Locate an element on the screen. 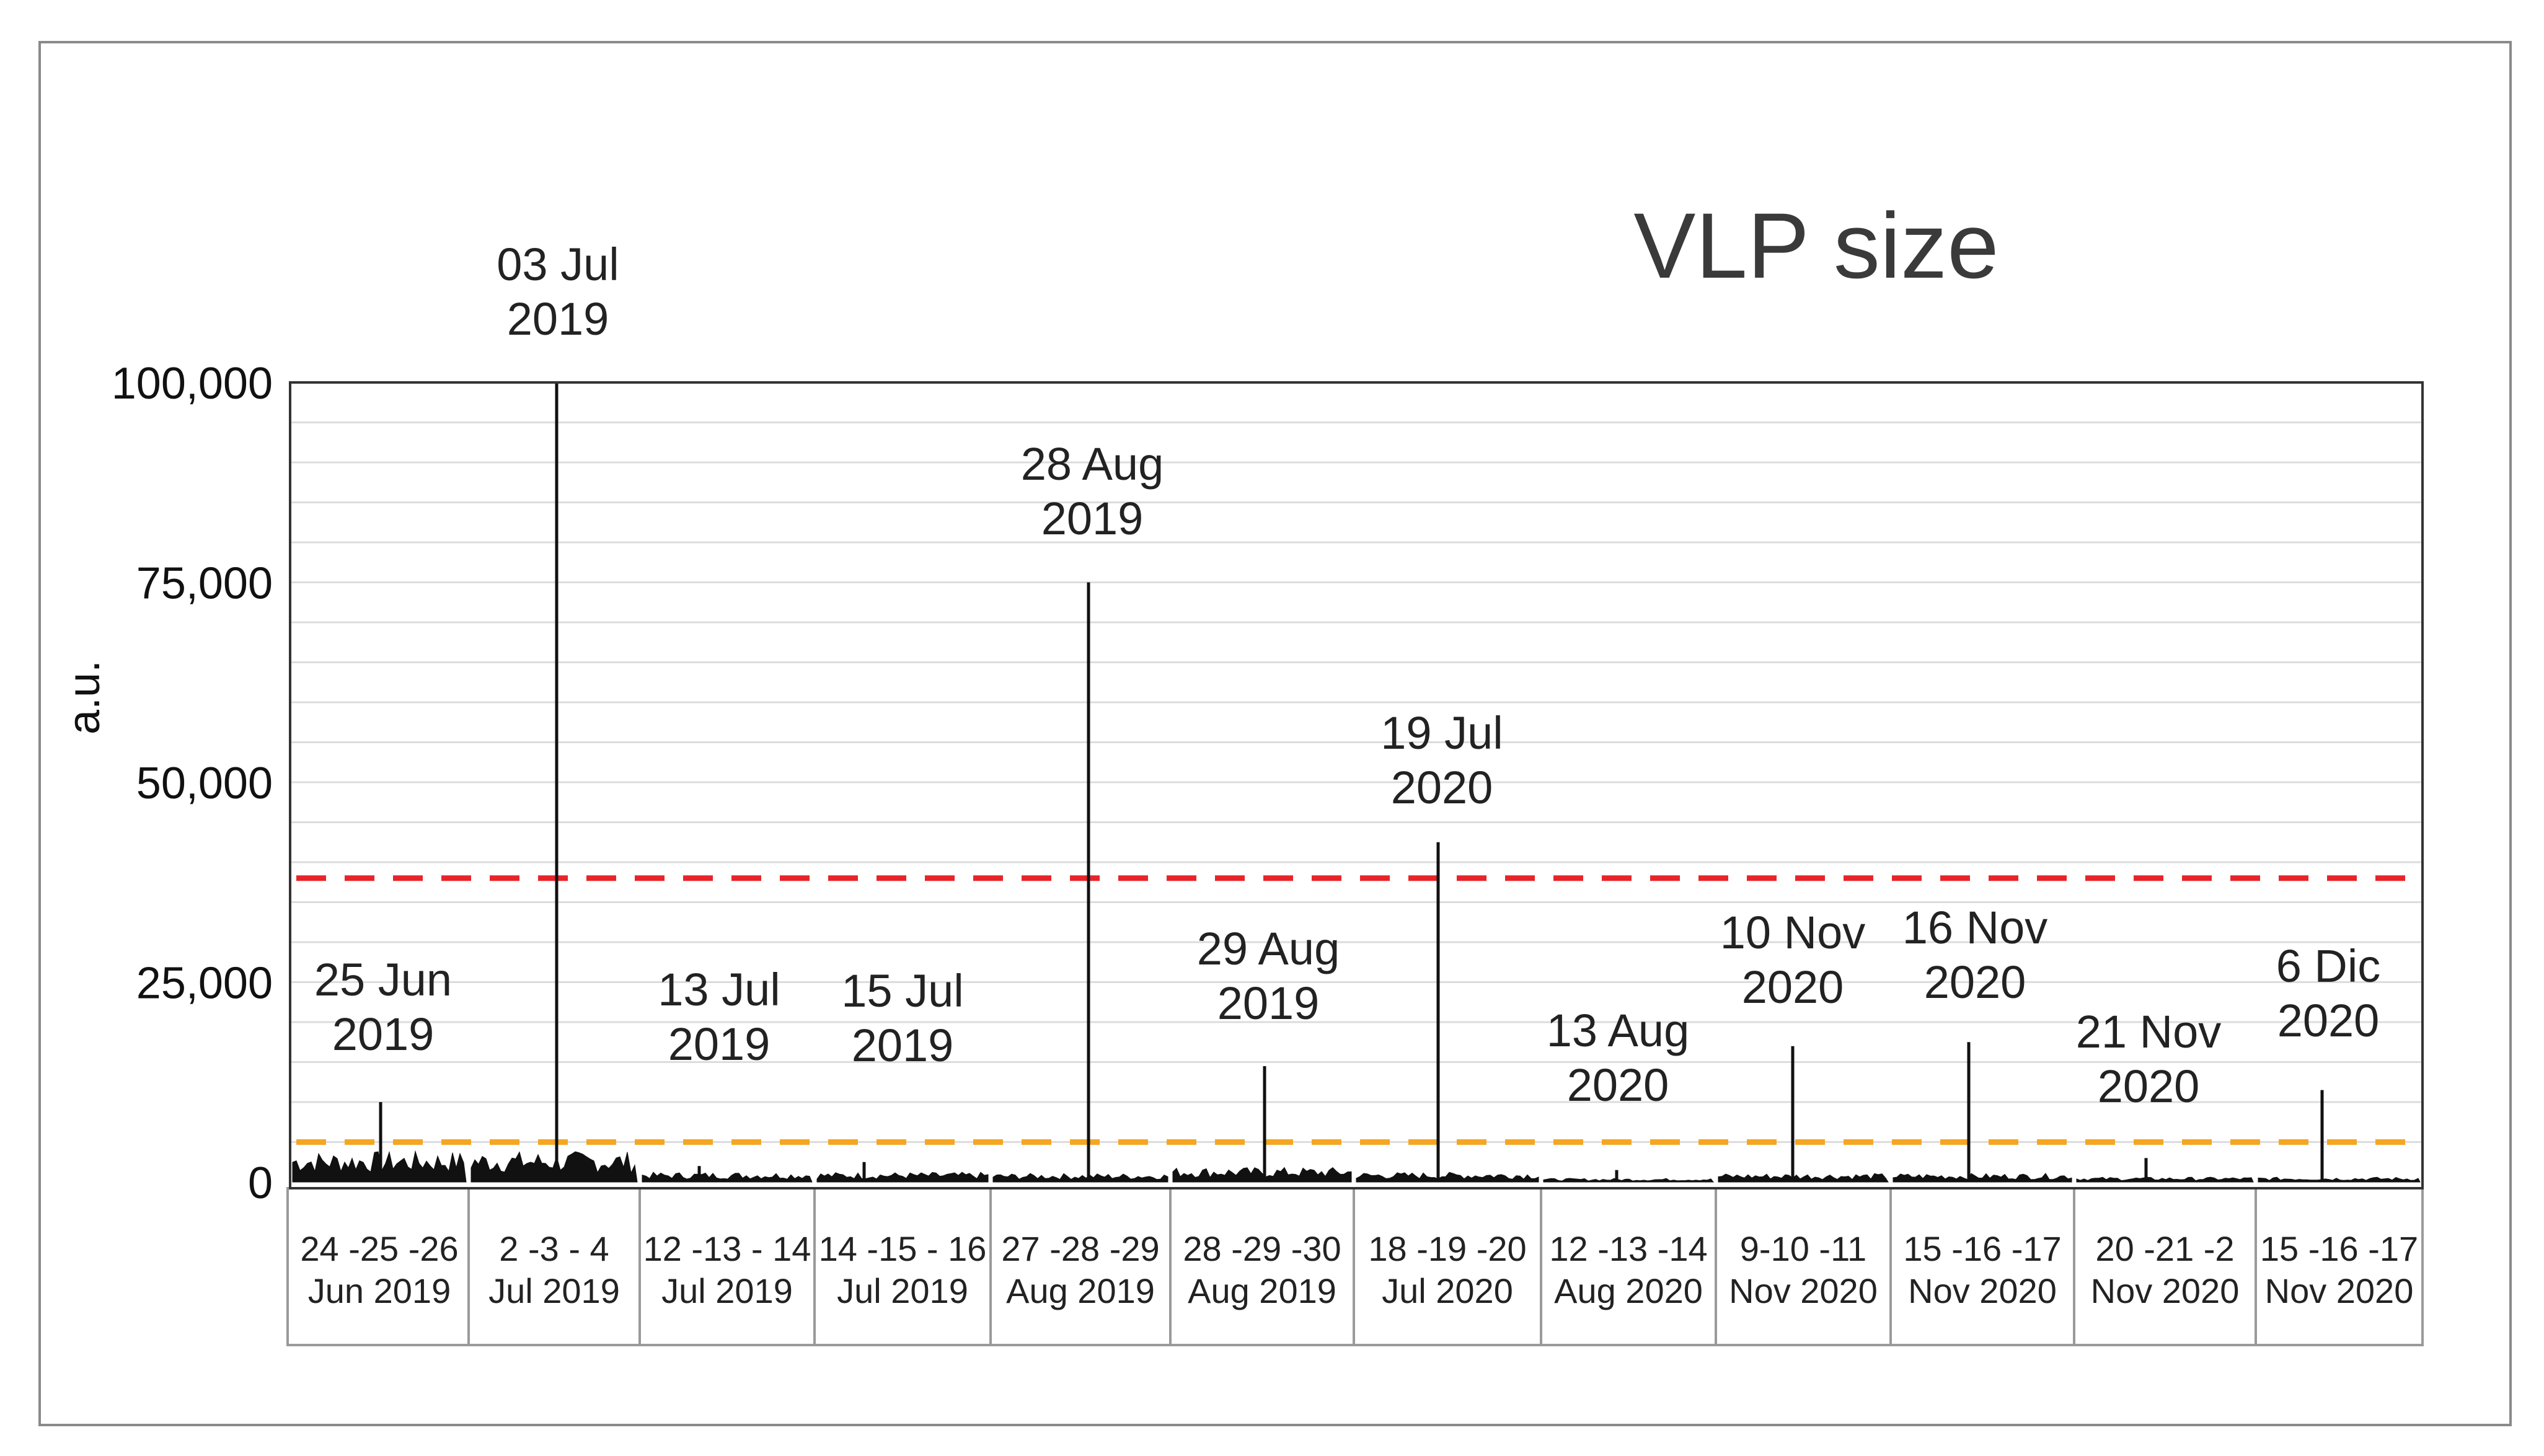 This screenshot has width=2544, height=1456. chart-title: VLP size is located at coordinates (1816, 245).